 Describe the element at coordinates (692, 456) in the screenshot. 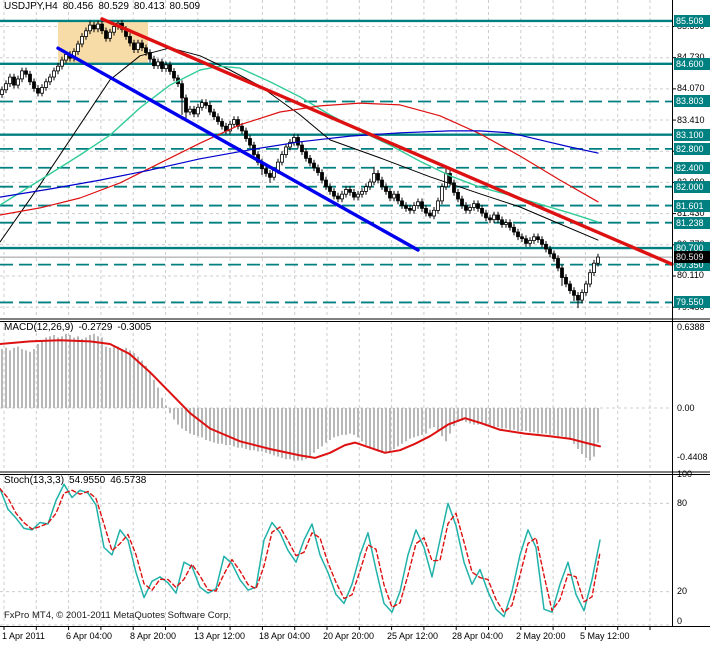

I see `macd-scale-label: -0.4408` at that location.